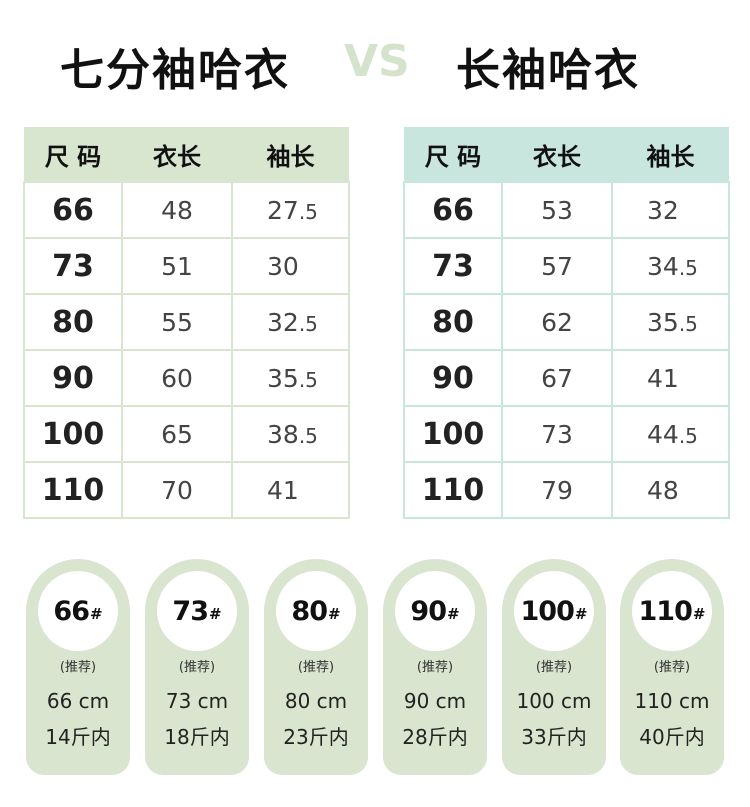  What do you see at coordinates (190, 611) in the screenshot?
I see `size-tag-number: 73` at bounding box center [190, 611].